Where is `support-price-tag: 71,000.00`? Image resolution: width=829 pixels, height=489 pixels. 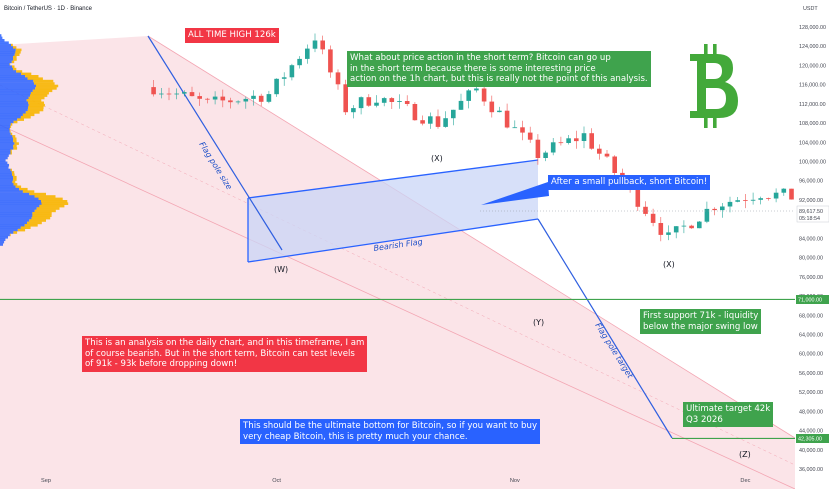 support-price-tag: 71,000.00 is located at coordinates (812, 299).